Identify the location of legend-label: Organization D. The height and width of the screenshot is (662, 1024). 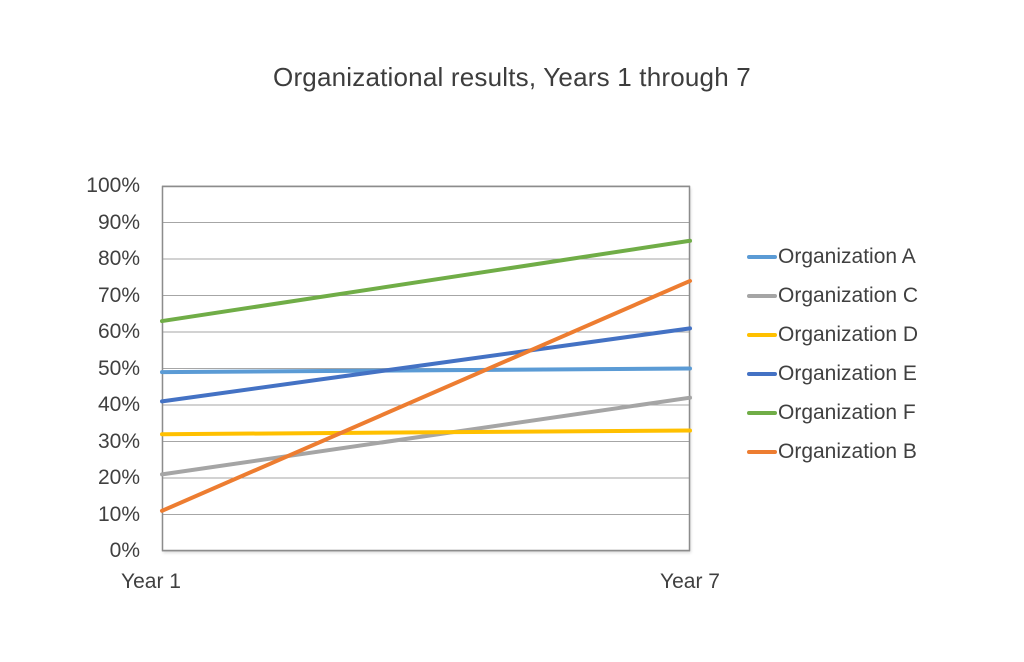
(848, 334).